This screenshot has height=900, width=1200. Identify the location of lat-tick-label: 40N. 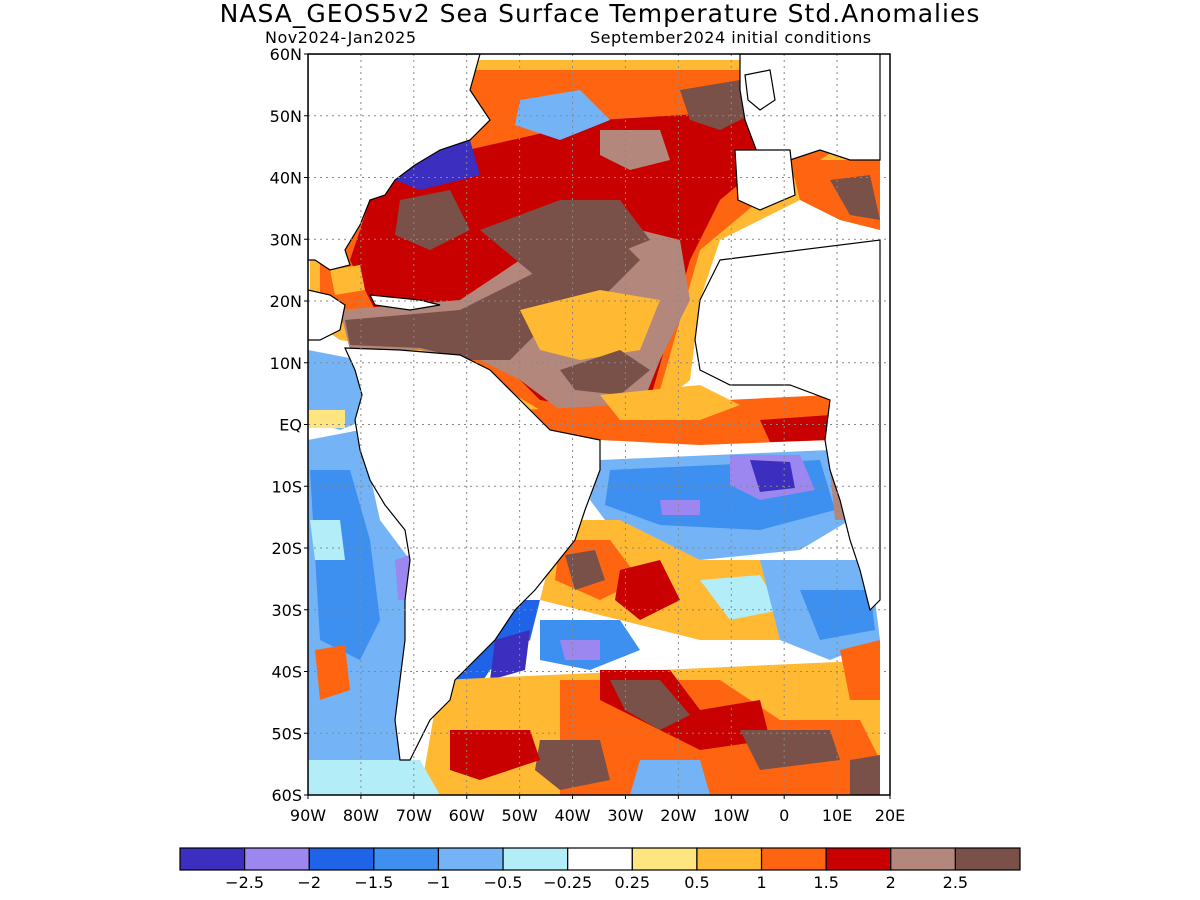
(286, 178).